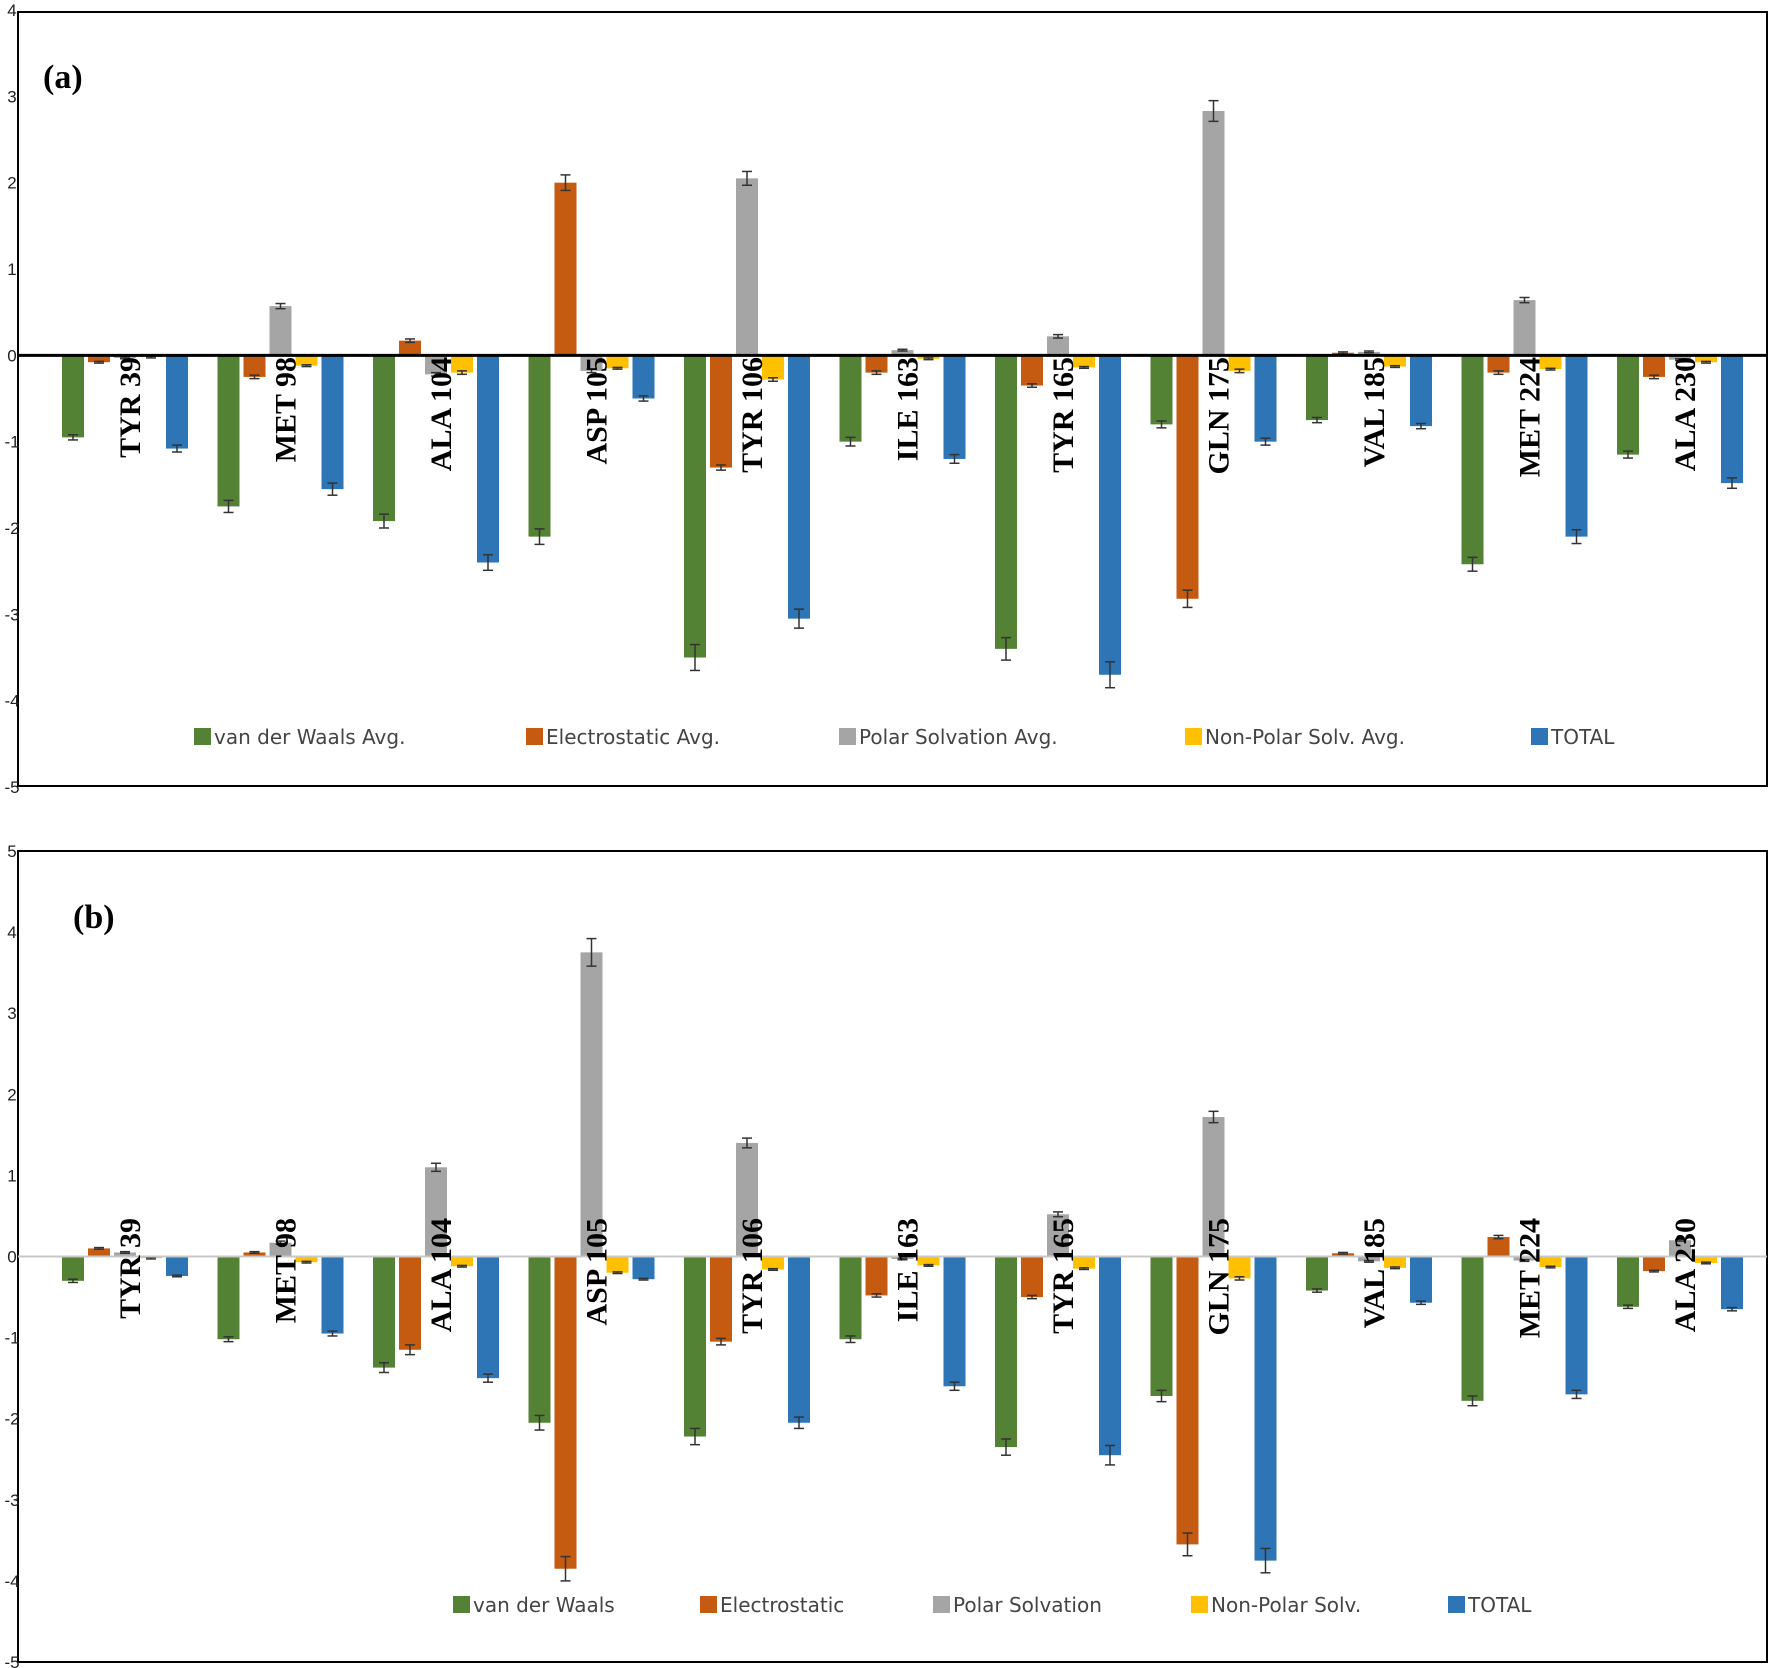  Describe the element at coordinates (11, 932) in the screenshot. I see `y-tick-label: 4` at that location.